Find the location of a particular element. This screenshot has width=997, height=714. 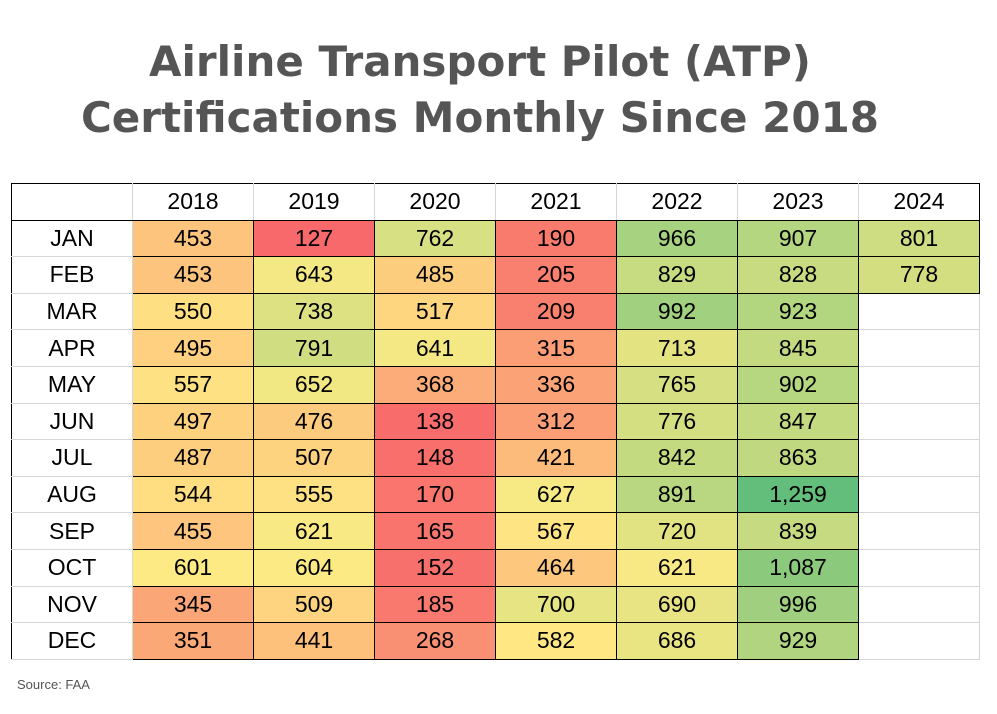

row-label-apr: APR is located at coordinates (72, 348).